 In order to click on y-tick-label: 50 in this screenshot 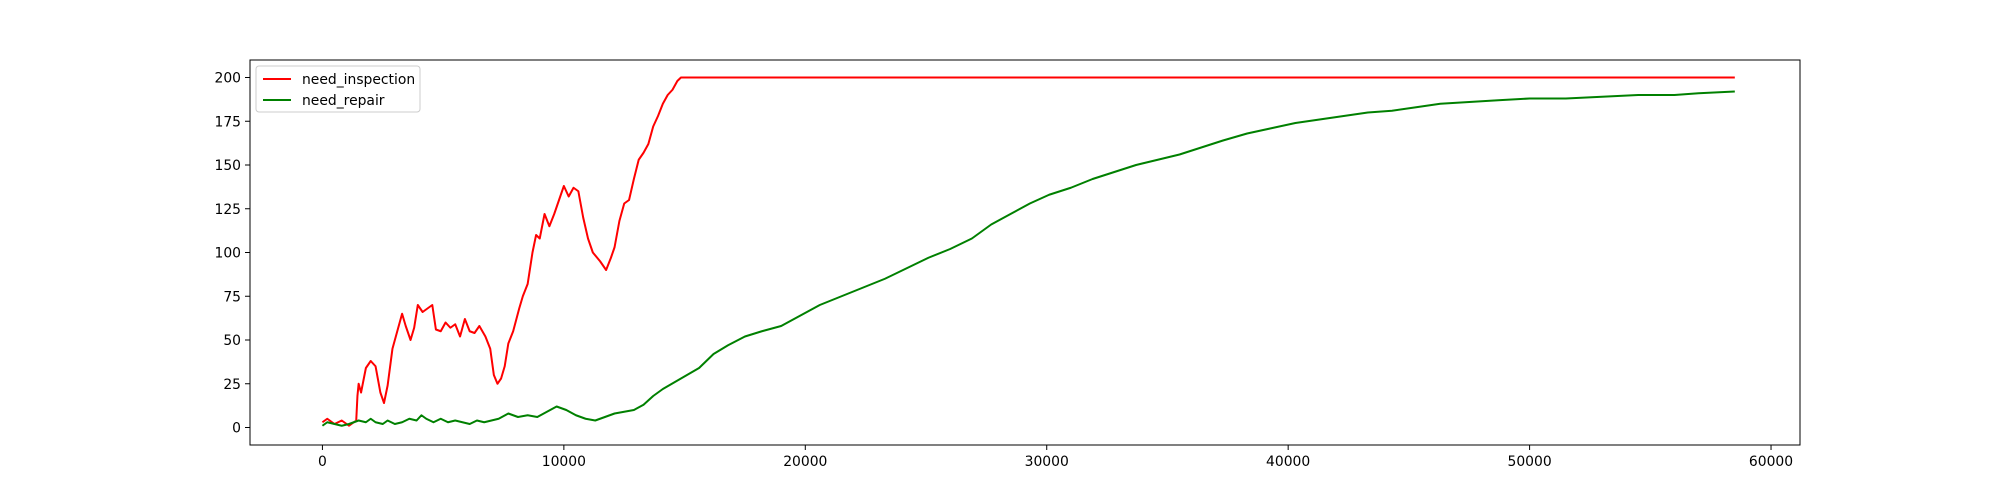, I will do `click(232, 341)`.